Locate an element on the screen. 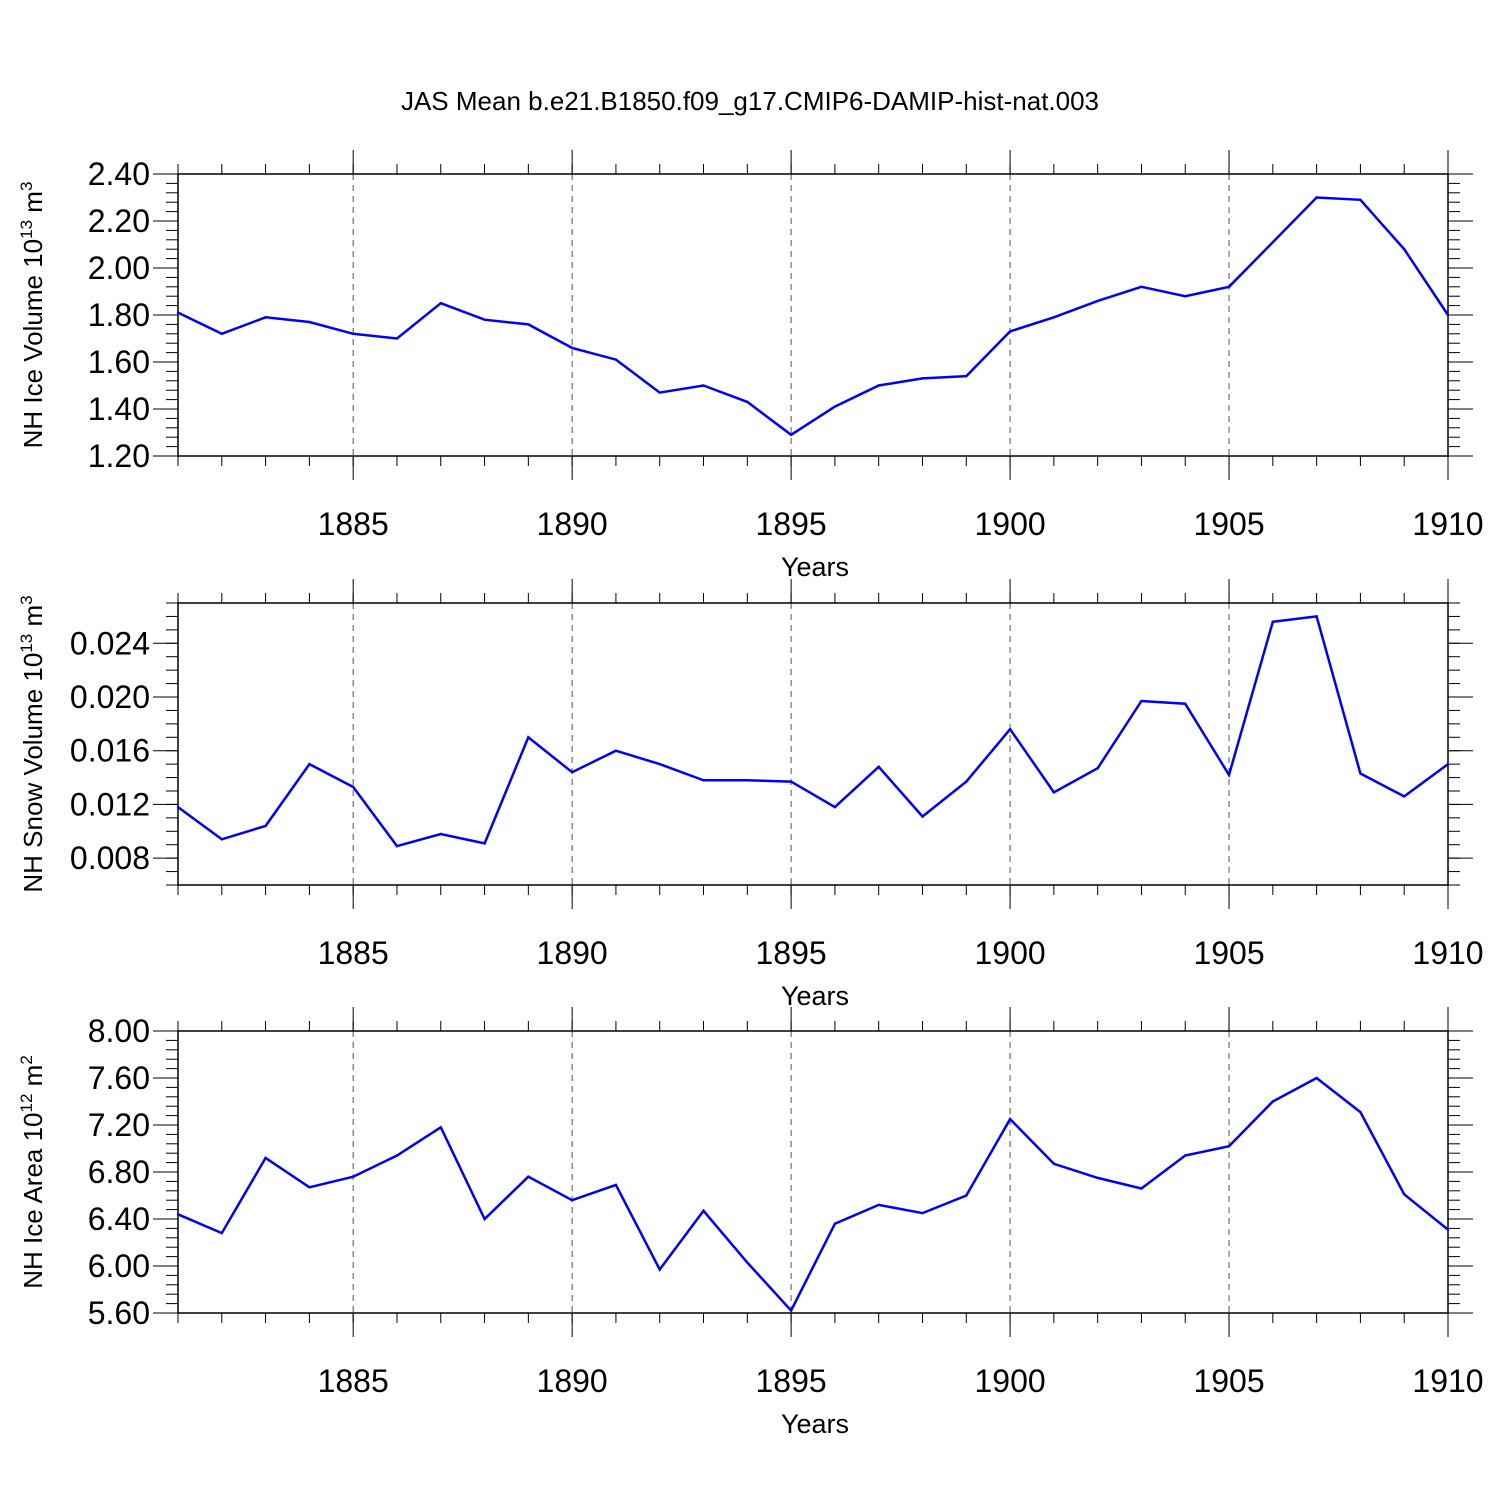 This screenshot has height=1500, width=1500. y-axis-label-text: NH Ice Area 10 is located at coordinates (33, 1200).